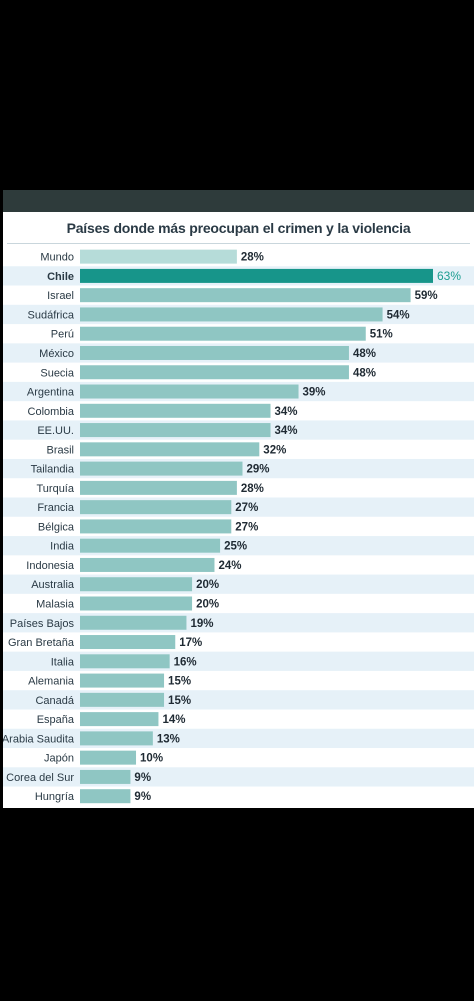  What do you see at coordinates (133, 622) in the screenshot?
I see `bar-paises-bajos` at bounding box center [133, 622].